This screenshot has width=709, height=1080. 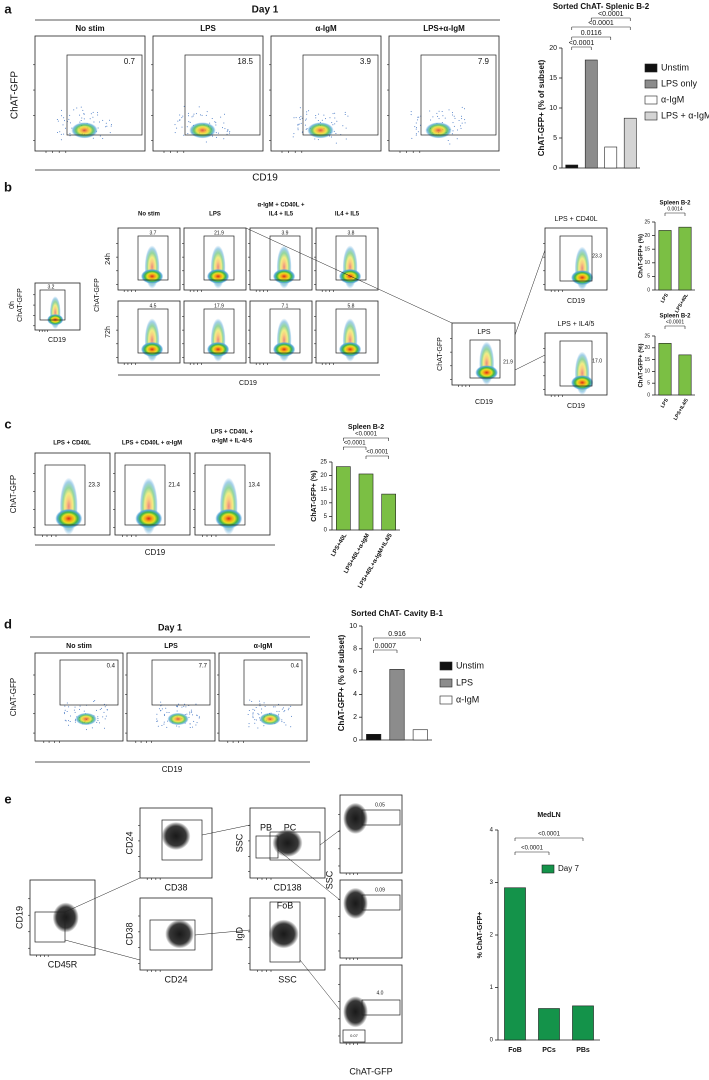 What do you see at coordinates (239, 842) in the screenshot?
I see `axis-title: SSC` at bounding box center [239, 842].